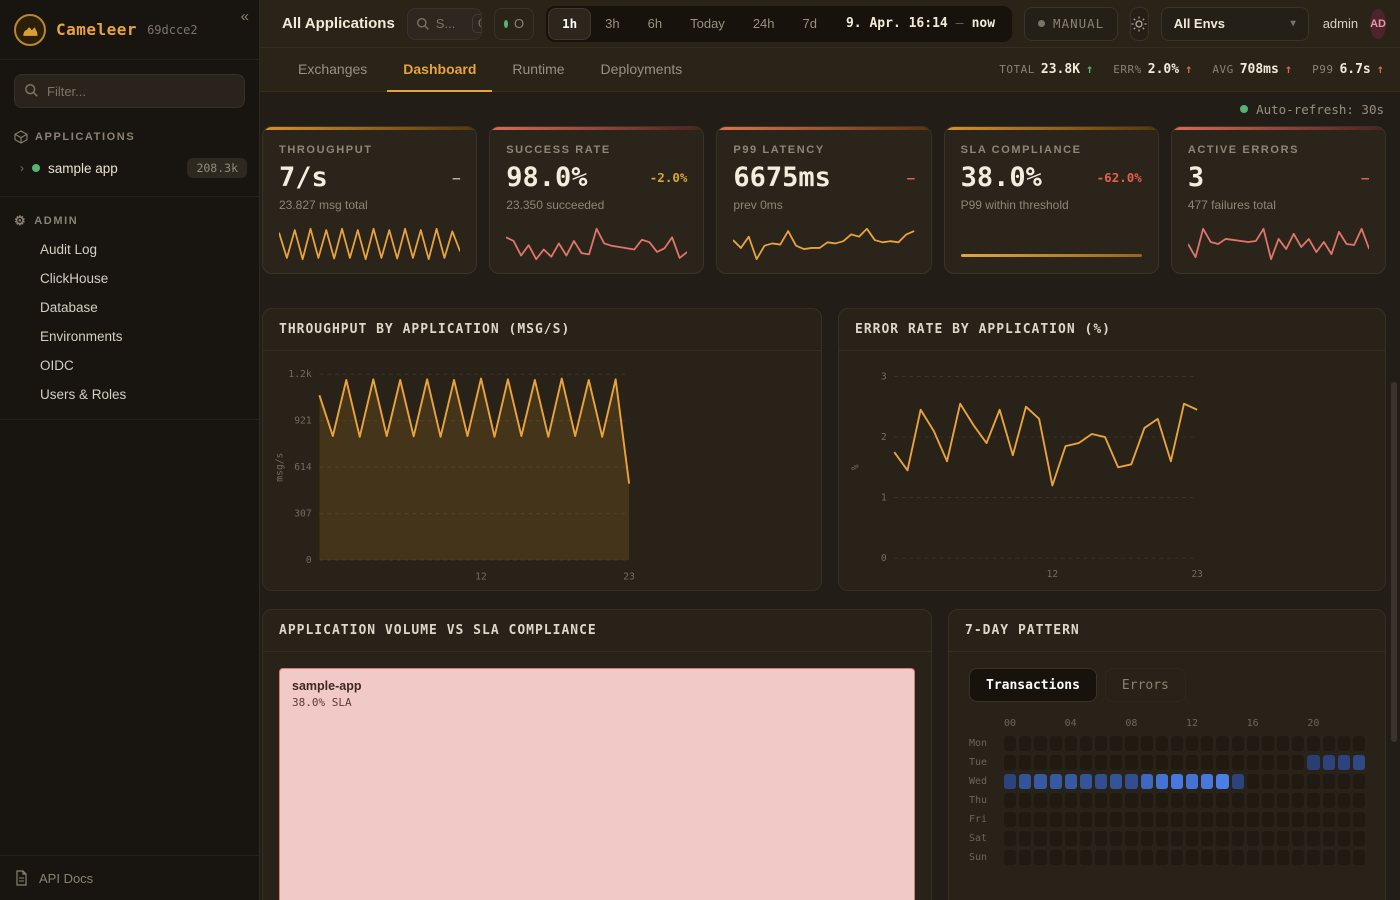 Image resolution: width=1400 pixels, height=900 pixels. Describe the element at coordinates (69, 249) in the screenshot. I see `sidebar-item-audit-log: Audit Log` at that location.